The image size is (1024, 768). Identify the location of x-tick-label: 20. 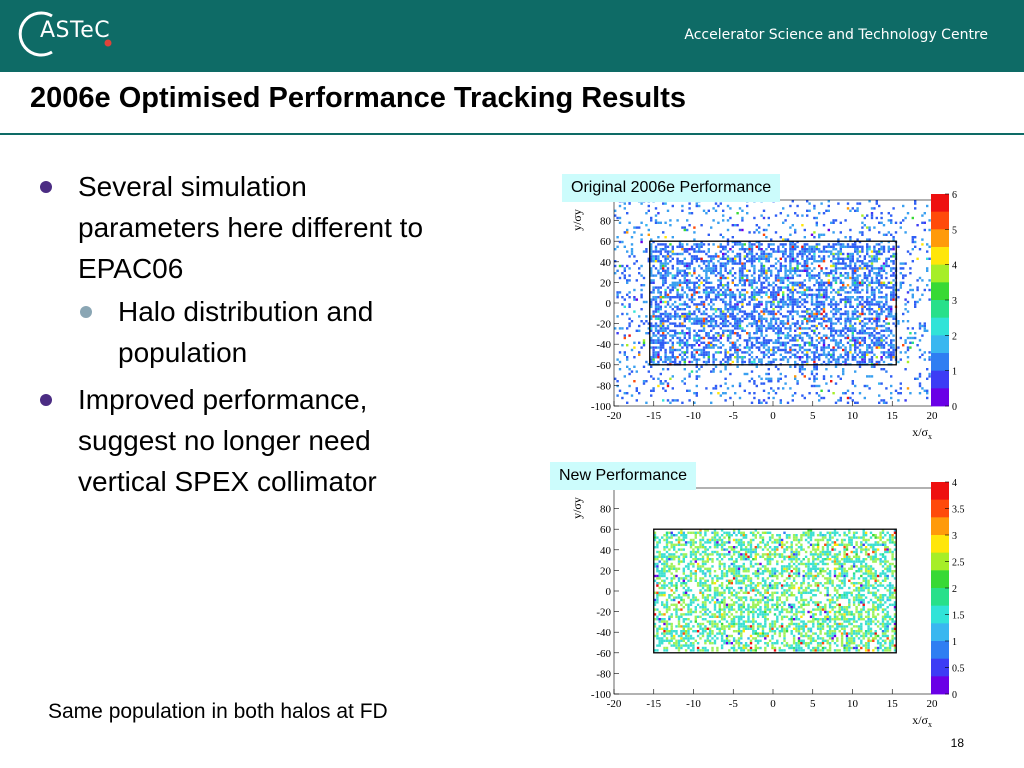
(933, 416).